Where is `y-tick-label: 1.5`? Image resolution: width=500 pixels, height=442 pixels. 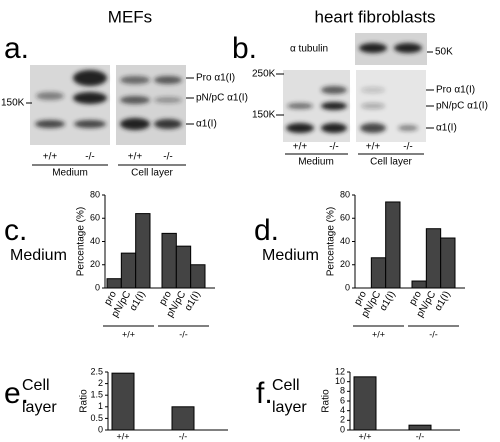
y-tick-label: 1.5 is located at coordinates (96, 395).